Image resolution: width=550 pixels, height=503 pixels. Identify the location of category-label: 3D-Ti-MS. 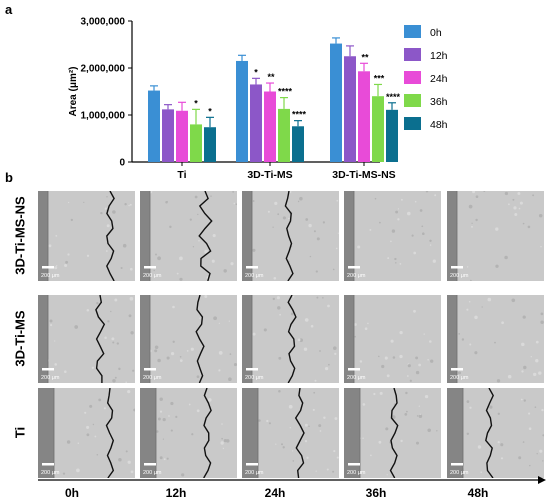
(269, 175).